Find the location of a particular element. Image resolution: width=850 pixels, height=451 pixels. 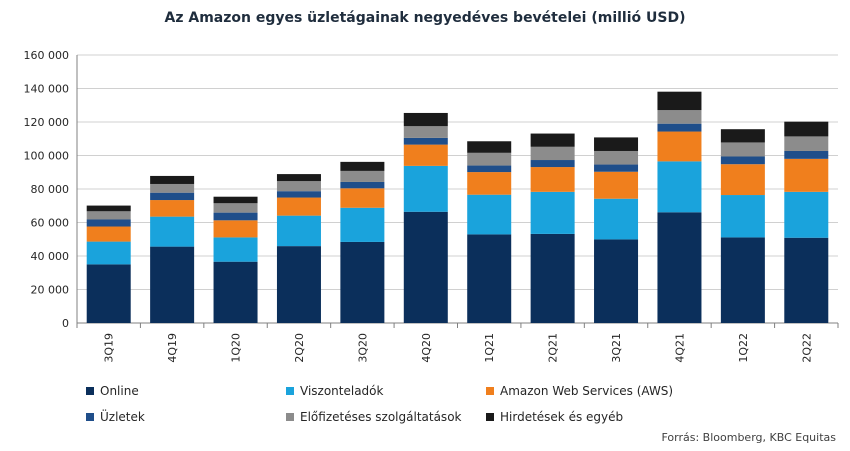

bar-segment-4Q19-s3 is located at coordinates (172, 196).